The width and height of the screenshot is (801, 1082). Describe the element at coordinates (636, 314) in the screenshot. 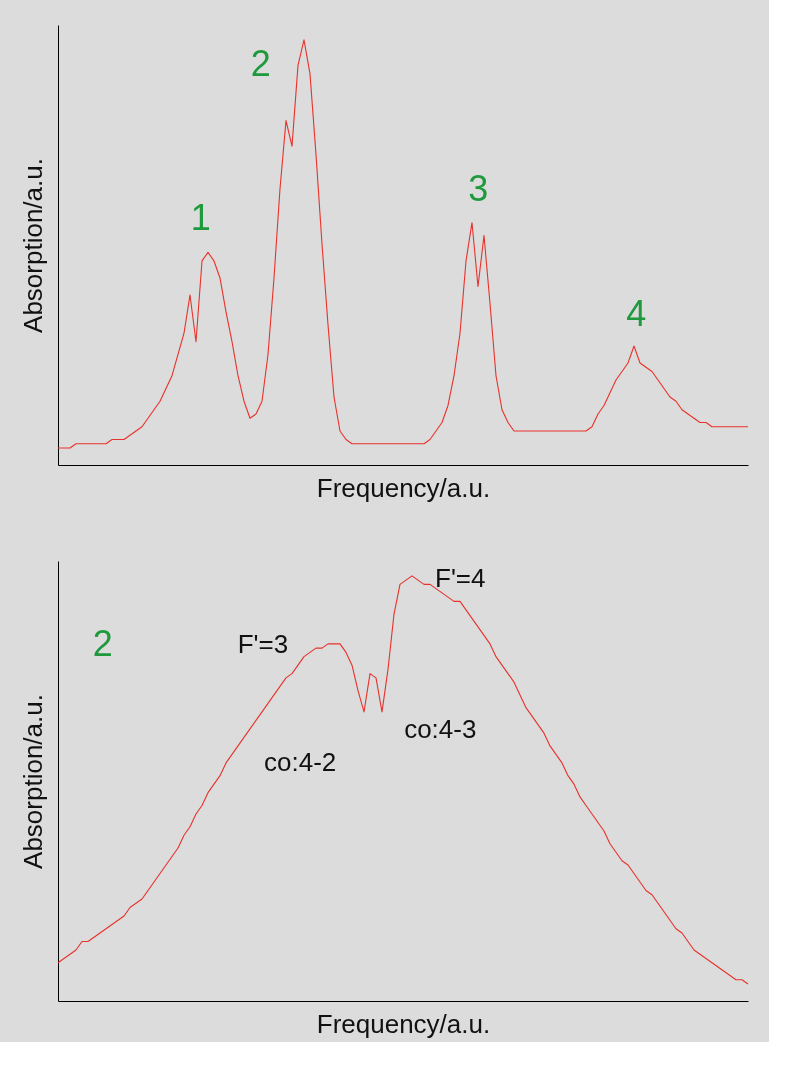

I see `annotation: 4` at that location.